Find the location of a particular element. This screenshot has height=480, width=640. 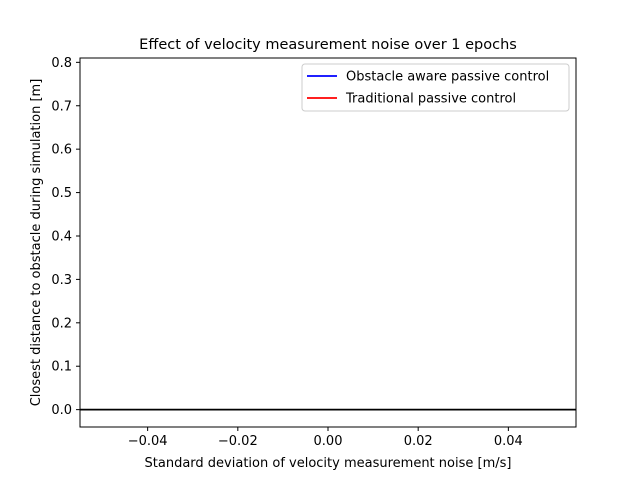

x-tick-label: −0.04 is located at coordinates (148, 441).